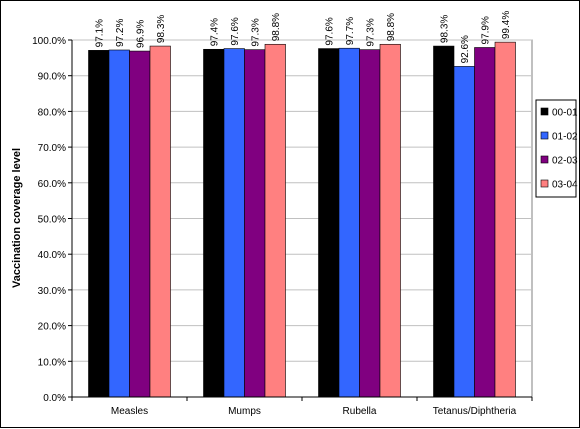  What do you see at coordinates (49, 41) in the screenshot?
I see `y-tick-label: 100.0%` at bounding box center [49, 41].